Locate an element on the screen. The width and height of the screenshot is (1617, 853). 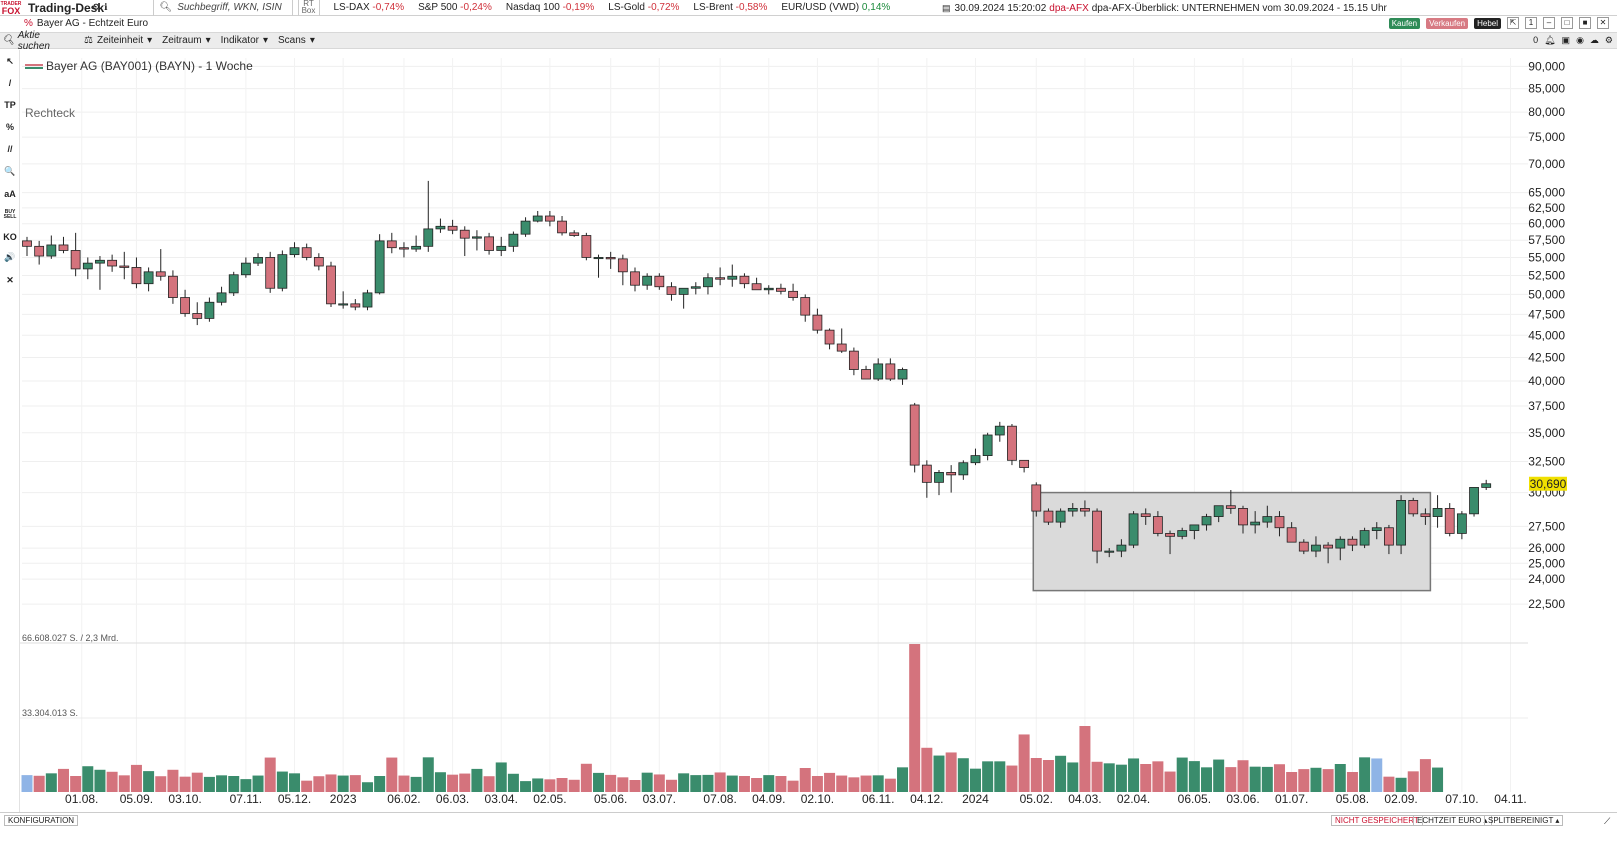
delete-icon: ✕ is located at coordinates (10, 280).